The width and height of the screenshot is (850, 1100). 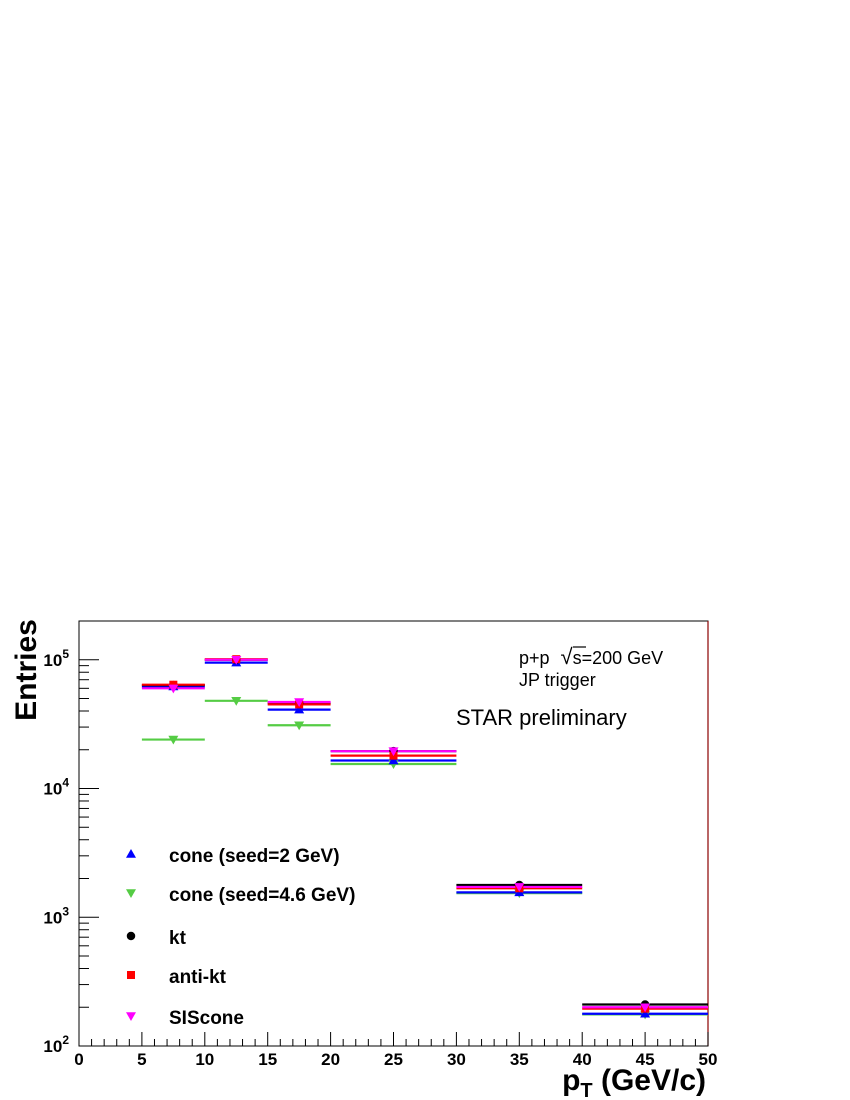 What do you see at coordinates (618, 658) in the screenshot?
I see `annotation-collision-post: s=200 GeV` at bounding box center [618, 658].